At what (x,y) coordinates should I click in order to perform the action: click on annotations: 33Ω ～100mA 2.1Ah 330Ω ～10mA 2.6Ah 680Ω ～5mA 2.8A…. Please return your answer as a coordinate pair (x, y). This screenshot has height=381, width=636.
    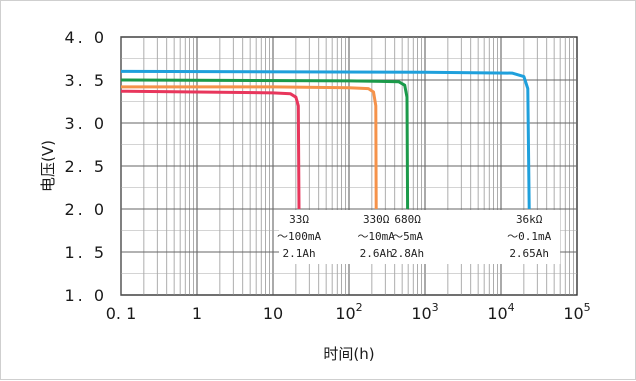
    Looking at the image, I should click on (419, 237).